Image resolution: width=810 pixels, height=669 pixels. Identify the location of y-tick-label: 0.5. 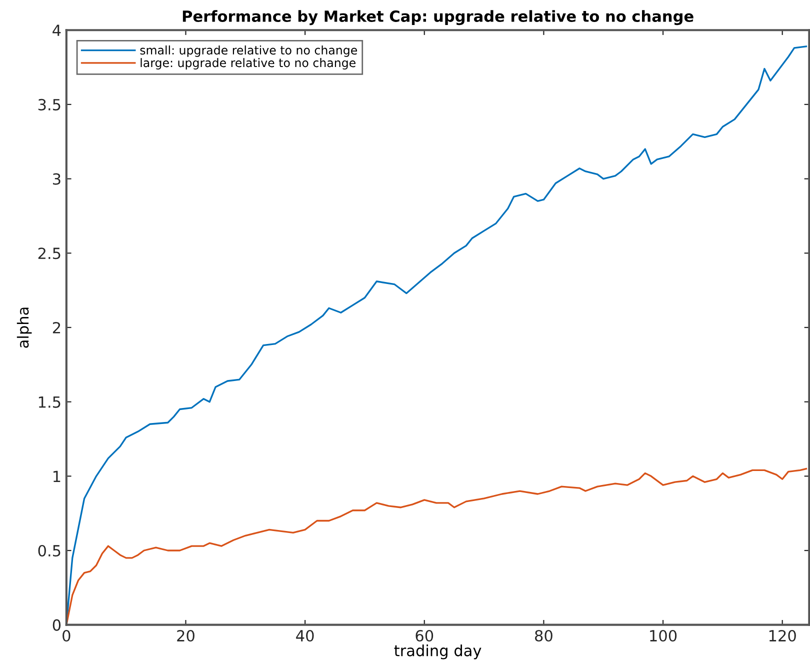
(49, 550).